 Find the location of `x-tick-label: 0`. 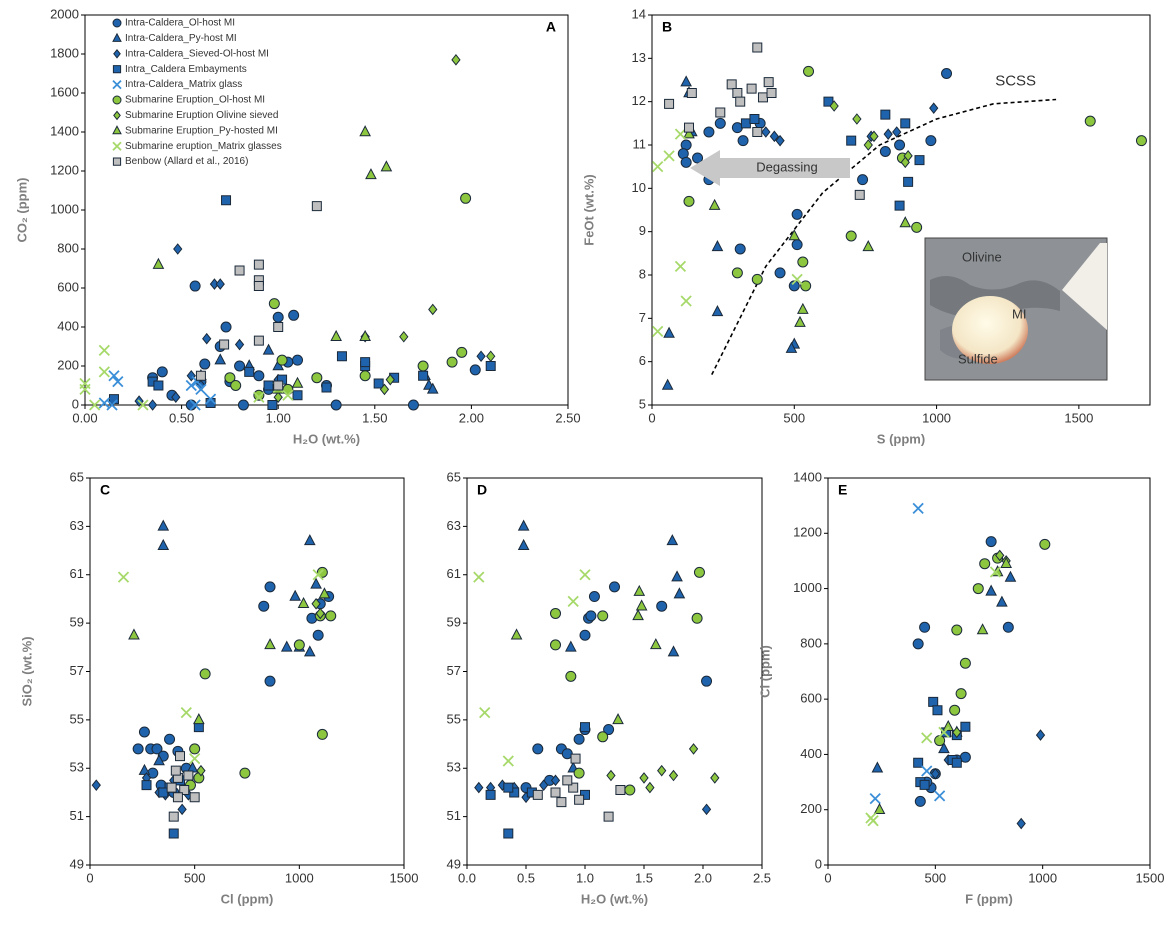

x-tick-label: 0 is located at coordinates (827, 877).